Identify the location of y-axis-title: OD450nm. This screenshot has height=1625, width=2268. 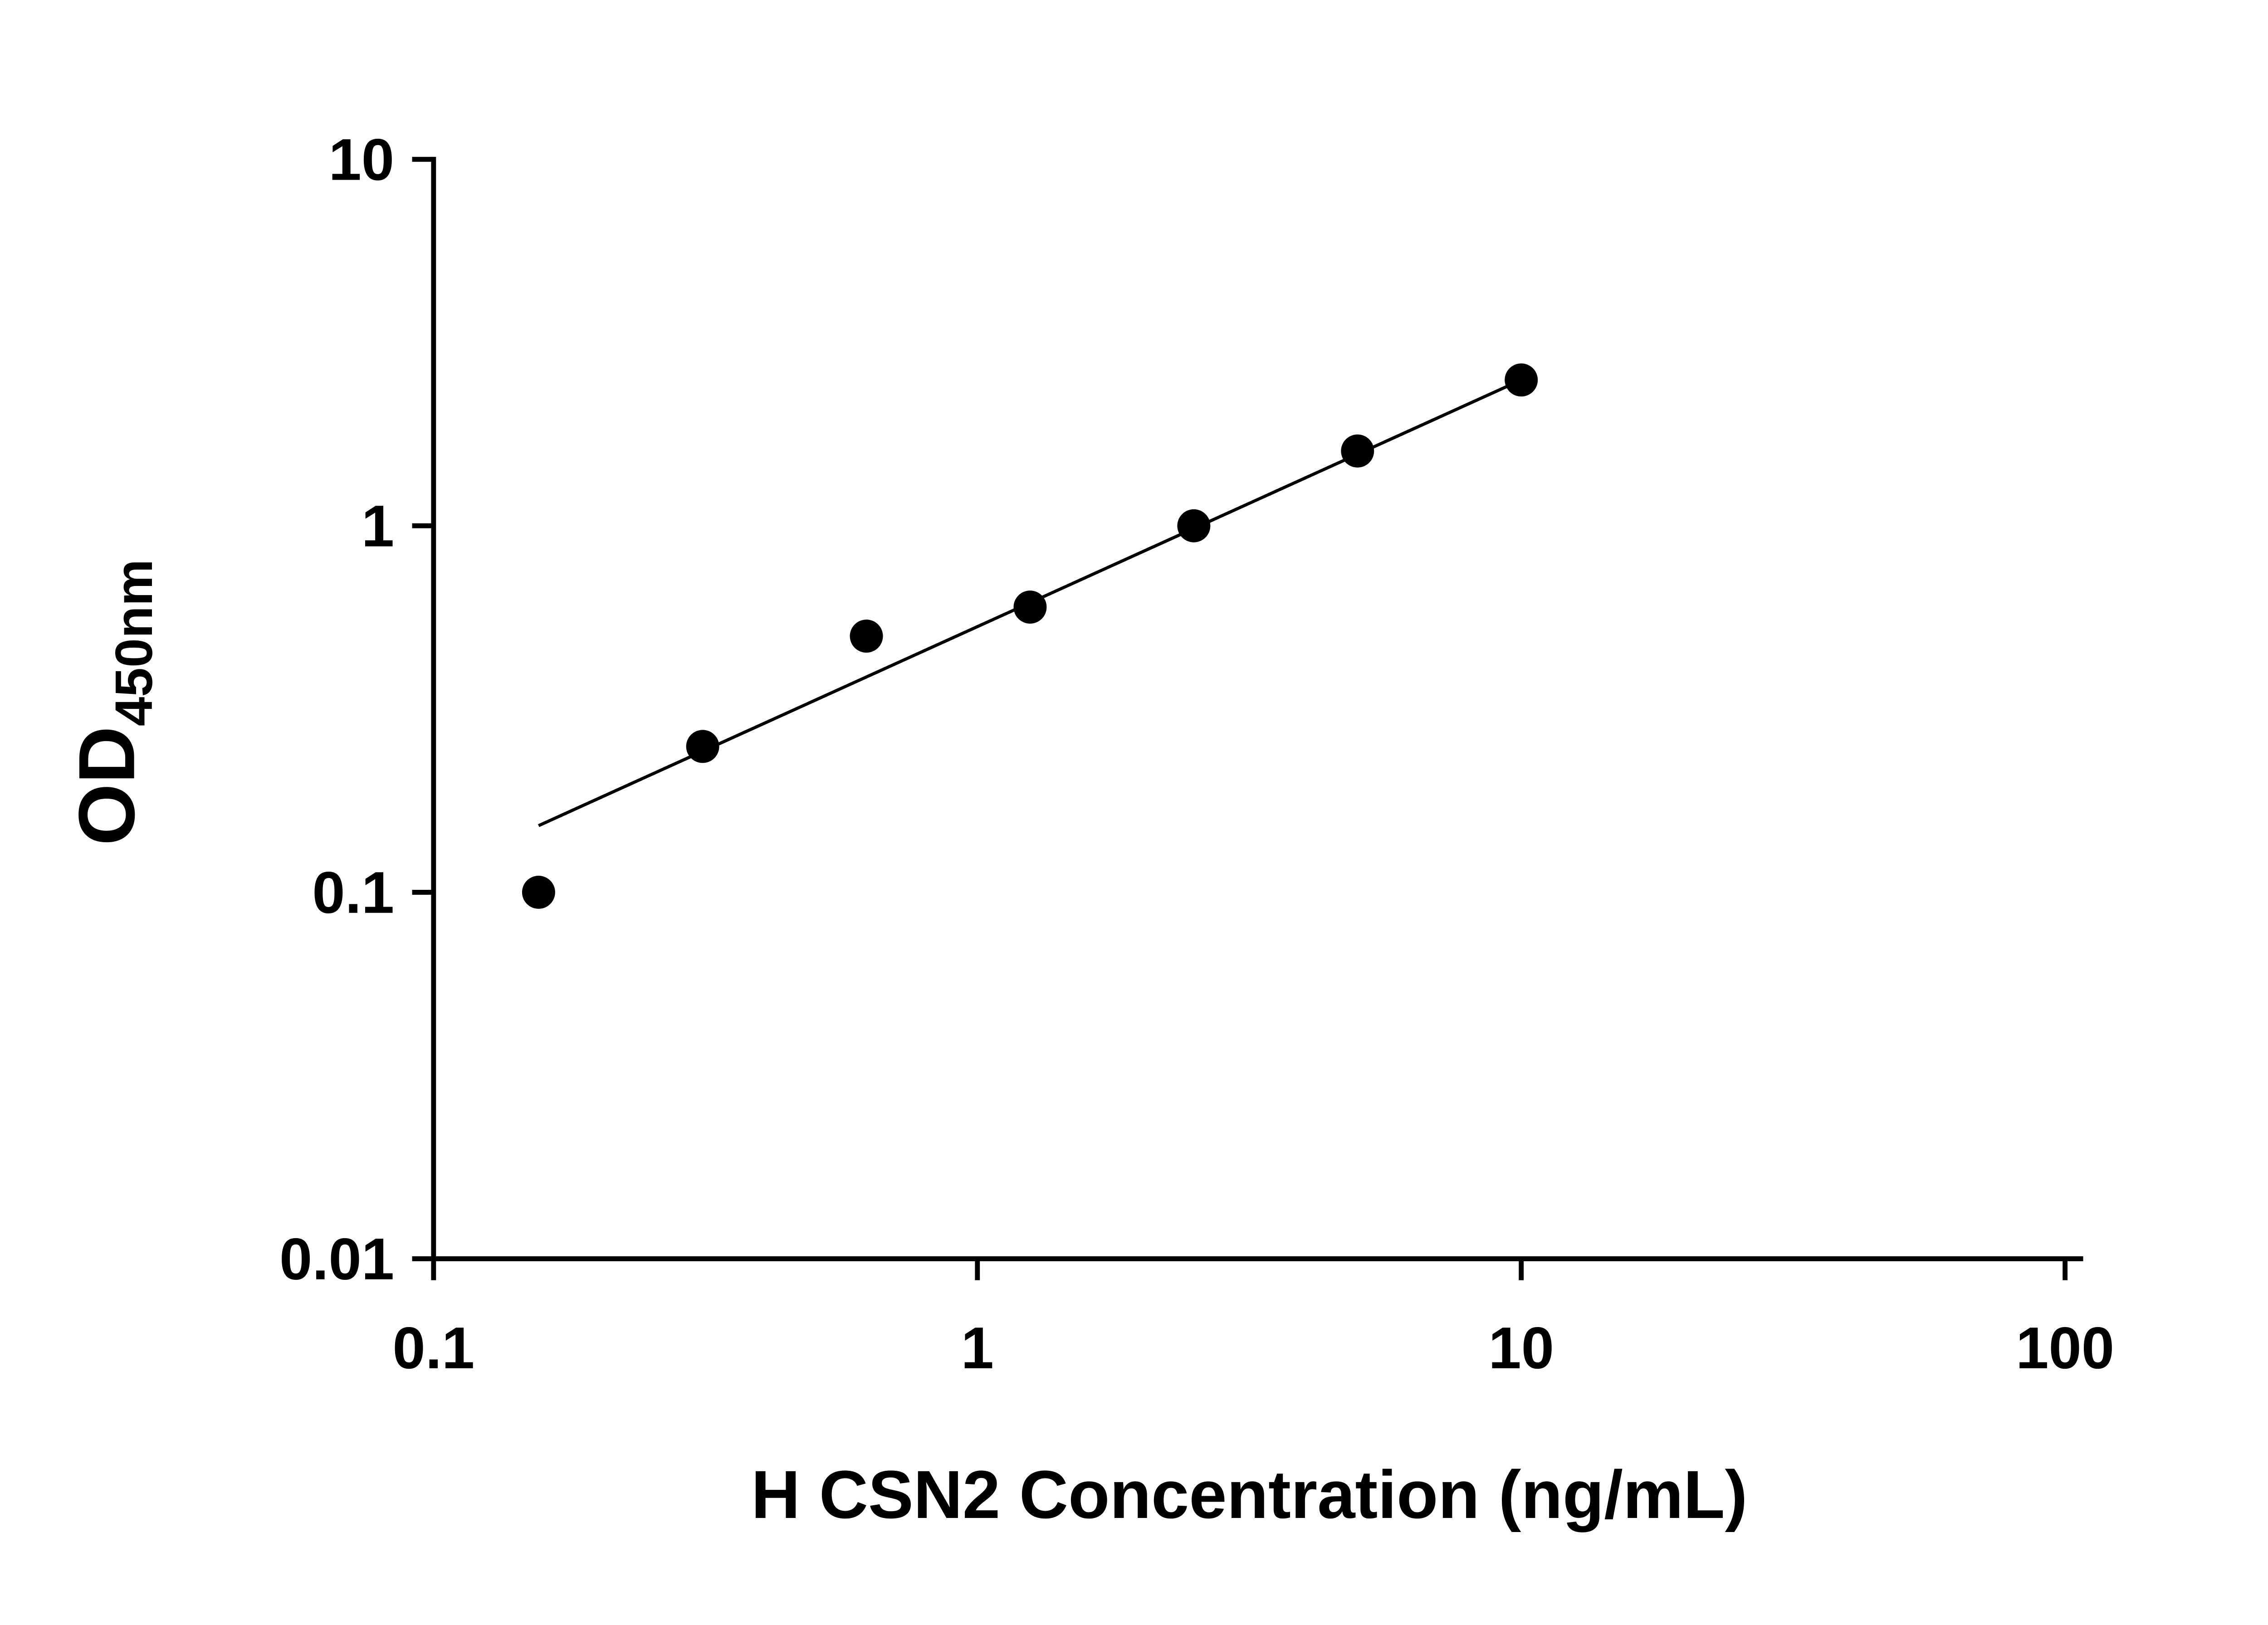
(113, 702).